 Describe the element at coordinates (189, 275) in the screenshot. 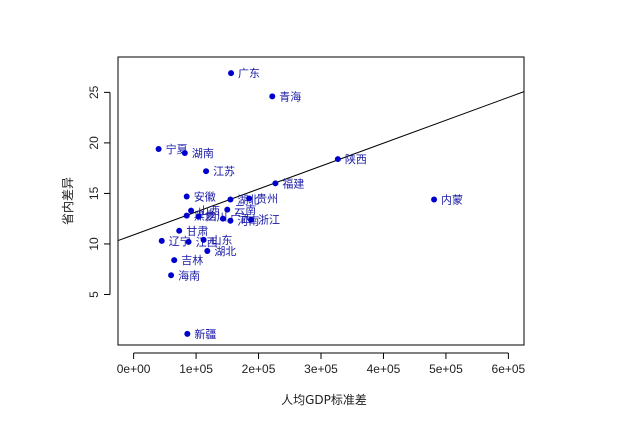

I see `point-label: 海南` at that location.